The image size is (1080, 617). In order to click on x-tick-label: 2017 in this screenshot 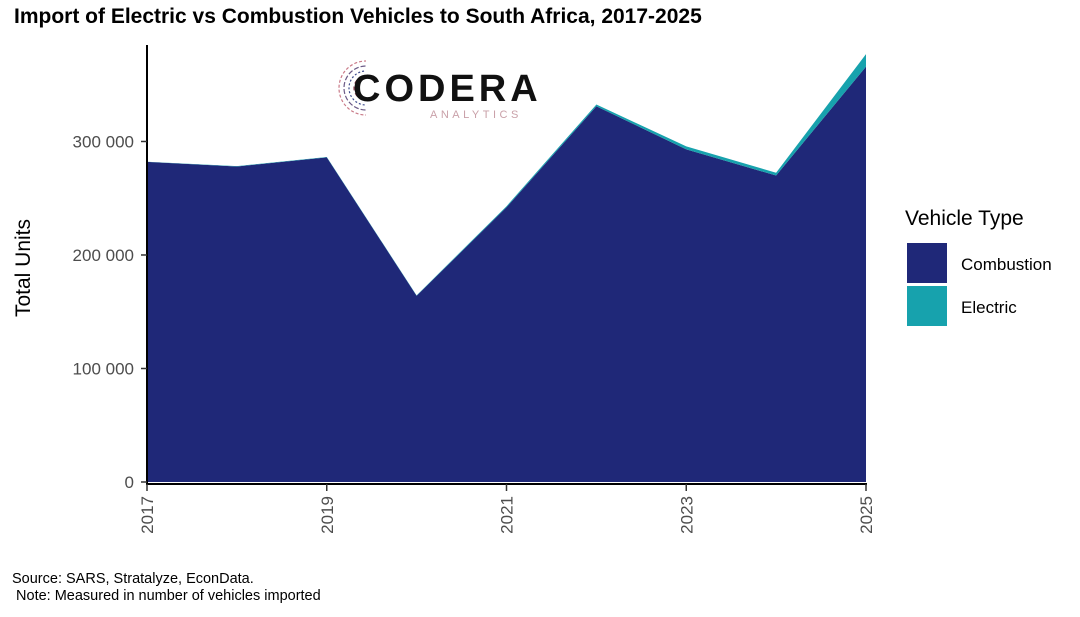, I will do `click(147, 515)`.